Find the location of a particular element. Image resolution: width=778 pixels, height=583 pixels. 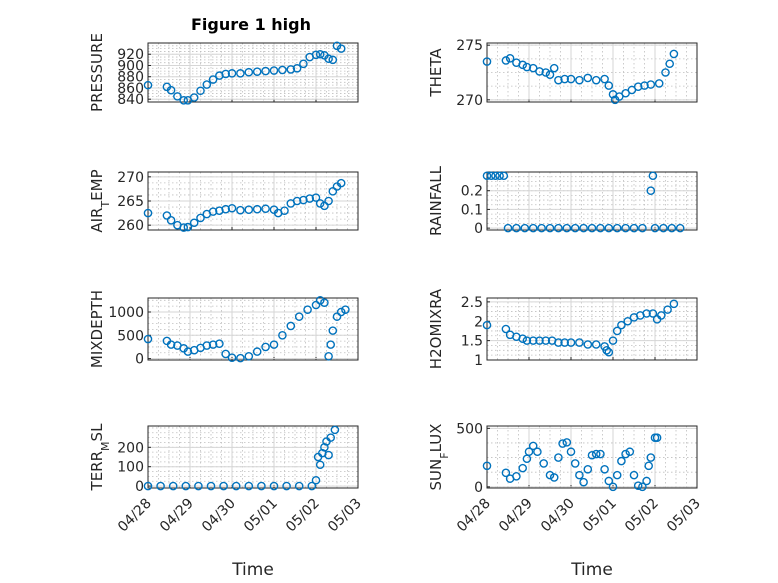

x-tick-label: 04/28 is located at coordinates (135, 516).